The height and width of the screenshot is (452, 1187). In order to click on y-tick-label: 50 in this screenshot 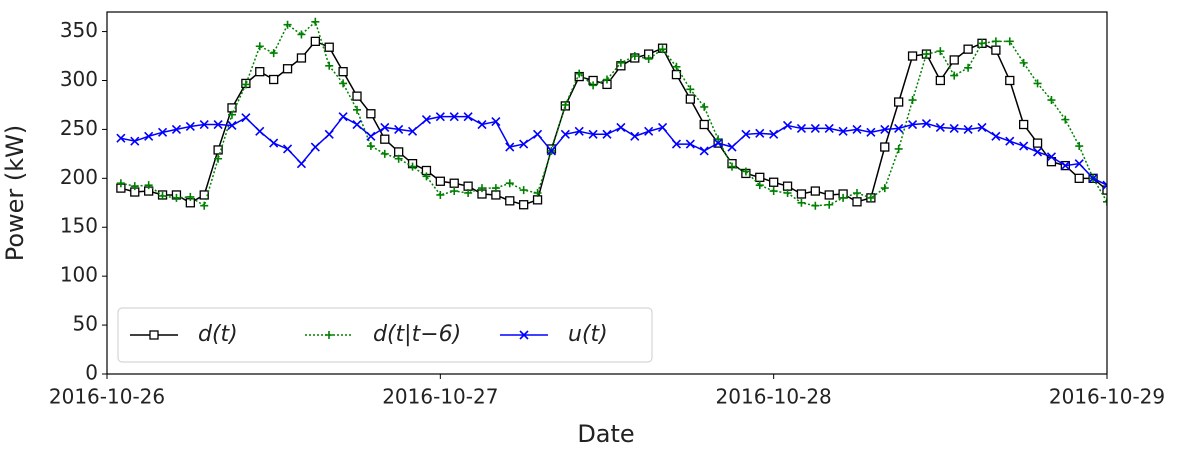, I will do `click(85, 324)`.